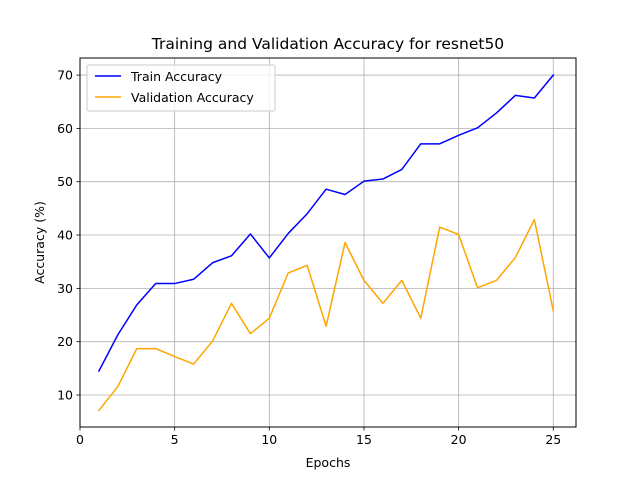 This screenshot has width=640, height=480. What do you see at coordinates (65, 181) in the screenshot?
I see `y-tick-label: 50` at bounding box center [65, 181].